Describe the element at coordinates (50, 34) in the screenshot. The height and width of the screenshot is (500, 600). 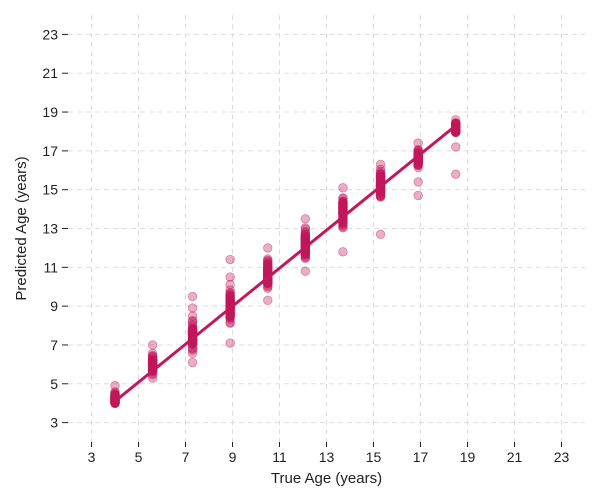
I see `y-tick-label: 23` at that location.